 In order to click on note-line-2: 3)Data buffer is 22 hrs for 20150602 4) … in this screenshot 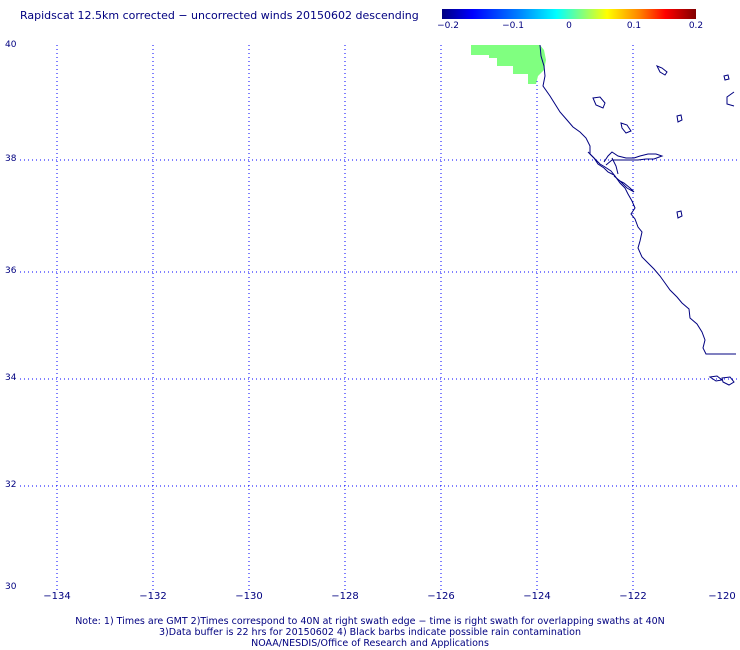, I will do `click(370, 632)`.